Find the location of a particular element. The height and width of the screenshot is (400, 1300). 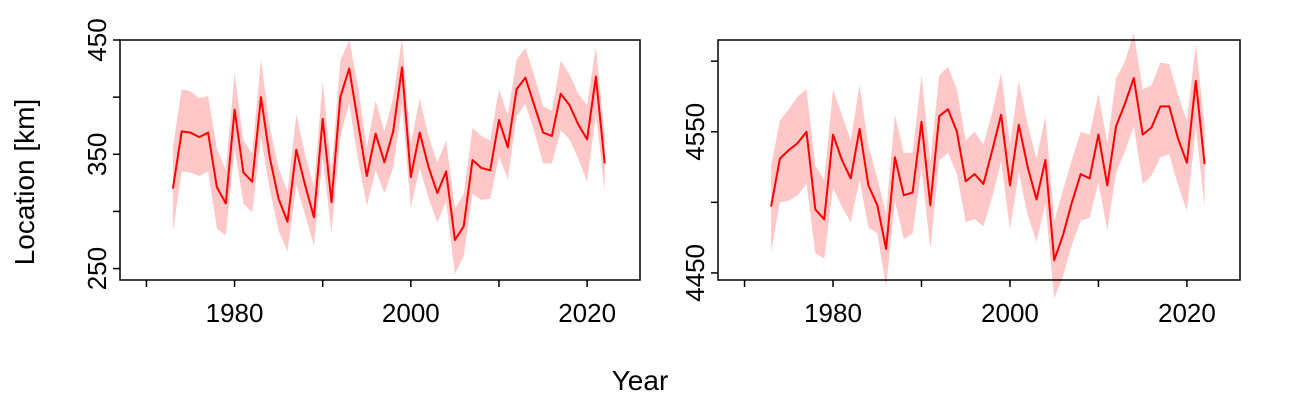

y-tick-label: 350 is located at coordinates (97, 154).